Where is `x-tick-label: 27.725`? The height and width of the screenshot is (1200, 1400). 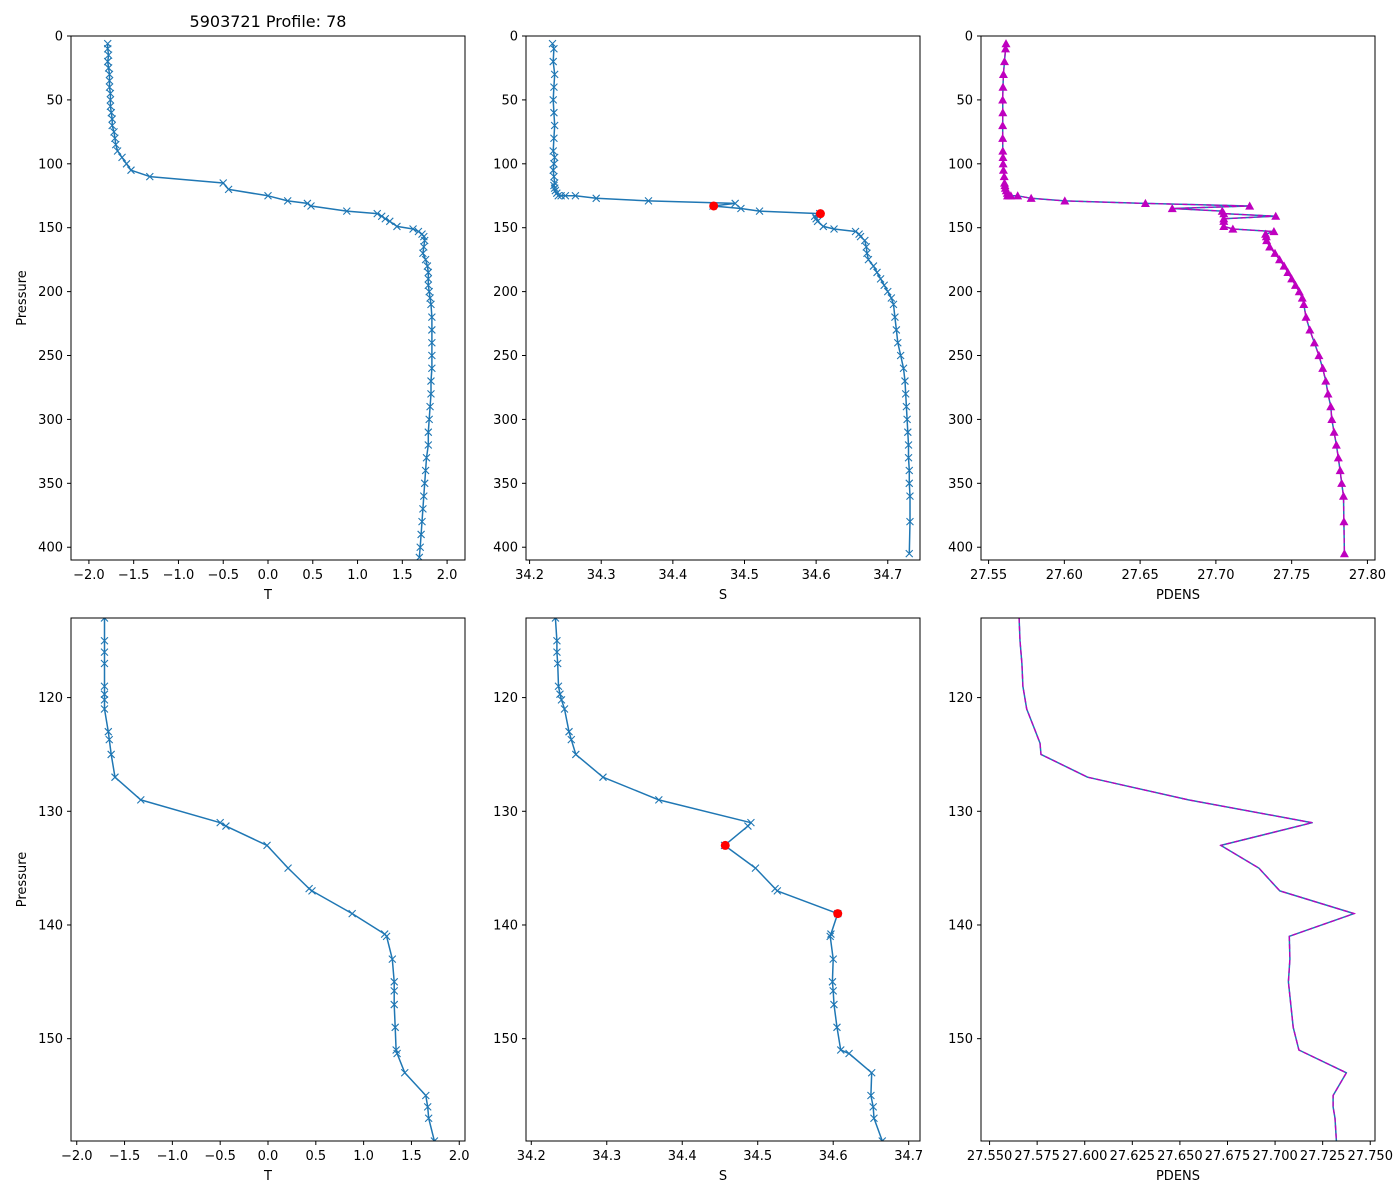
x-tick-label: 27.725 is located at coordinates (1323, 1156).